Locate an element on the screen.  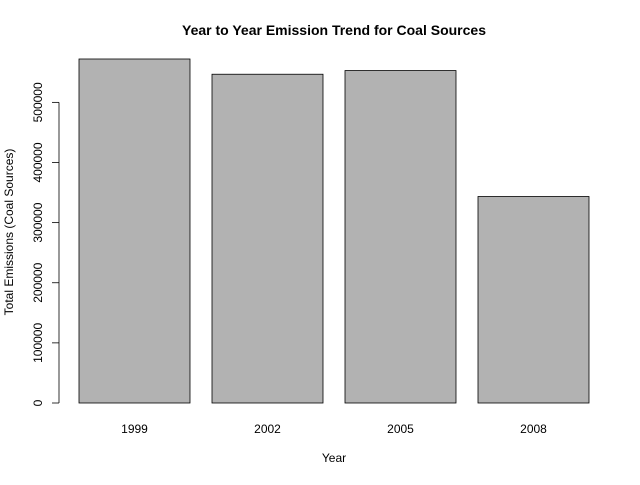
y-tick-label: 500000 is located at coordinates (38, 102).